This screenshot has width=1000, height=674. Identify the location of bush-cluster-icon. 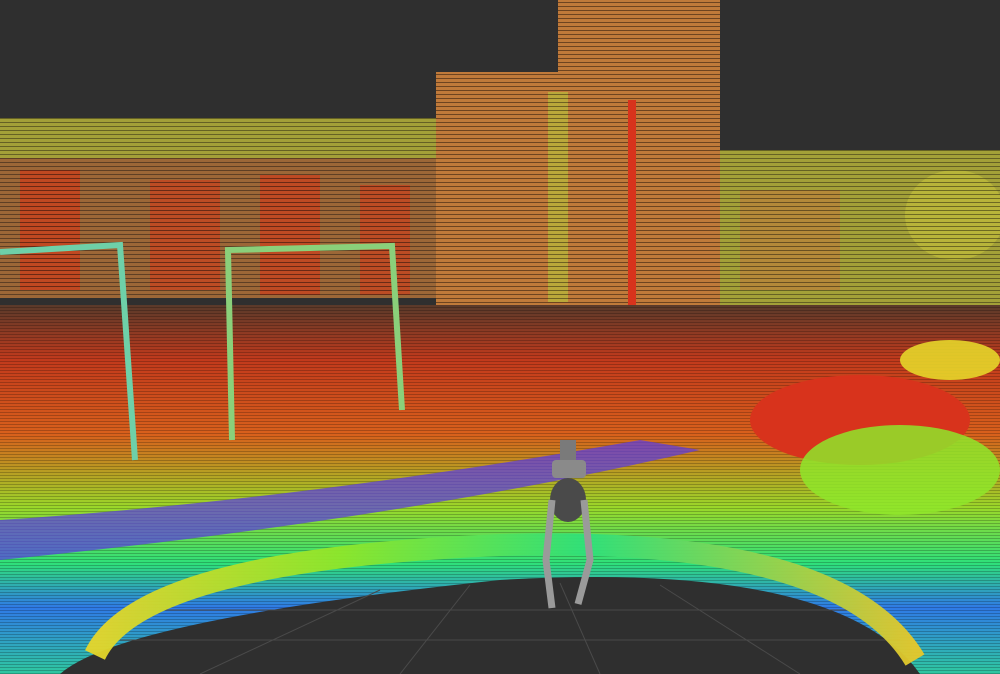
(875, 427).